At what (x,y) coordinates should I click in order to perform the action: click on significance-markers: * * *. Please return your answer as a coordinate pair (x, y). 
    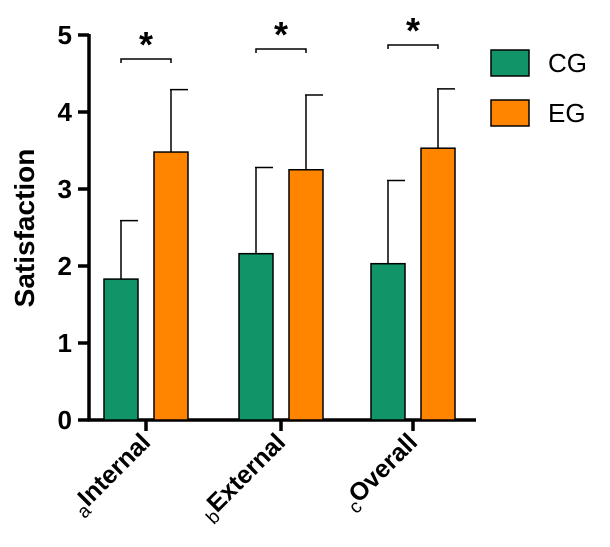
    Looking at the image, I should click on (279, 37).